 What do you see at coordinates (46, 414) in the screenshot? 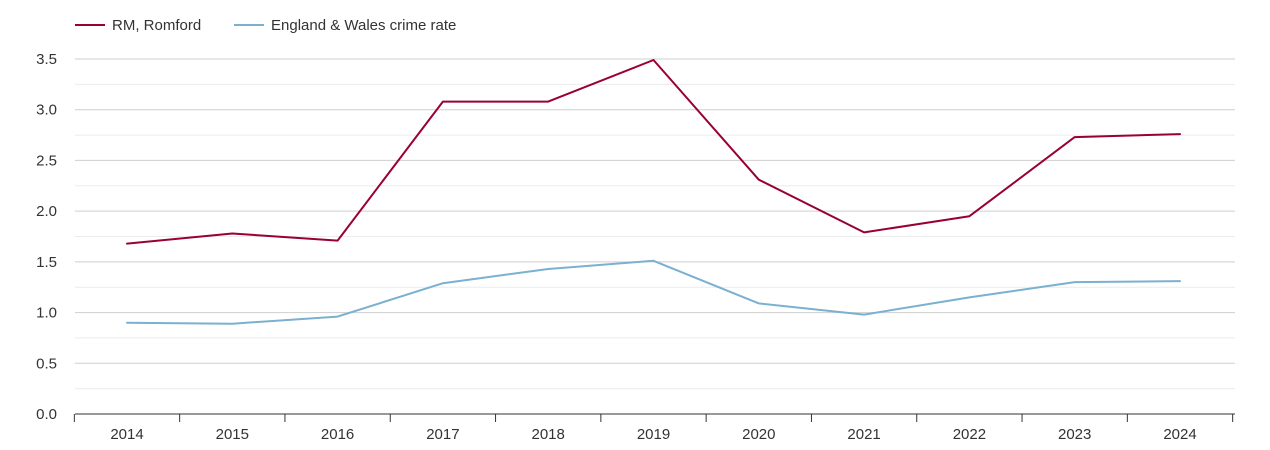
I see `y-tick-label: 0.0` at bounding box center [46, 414].